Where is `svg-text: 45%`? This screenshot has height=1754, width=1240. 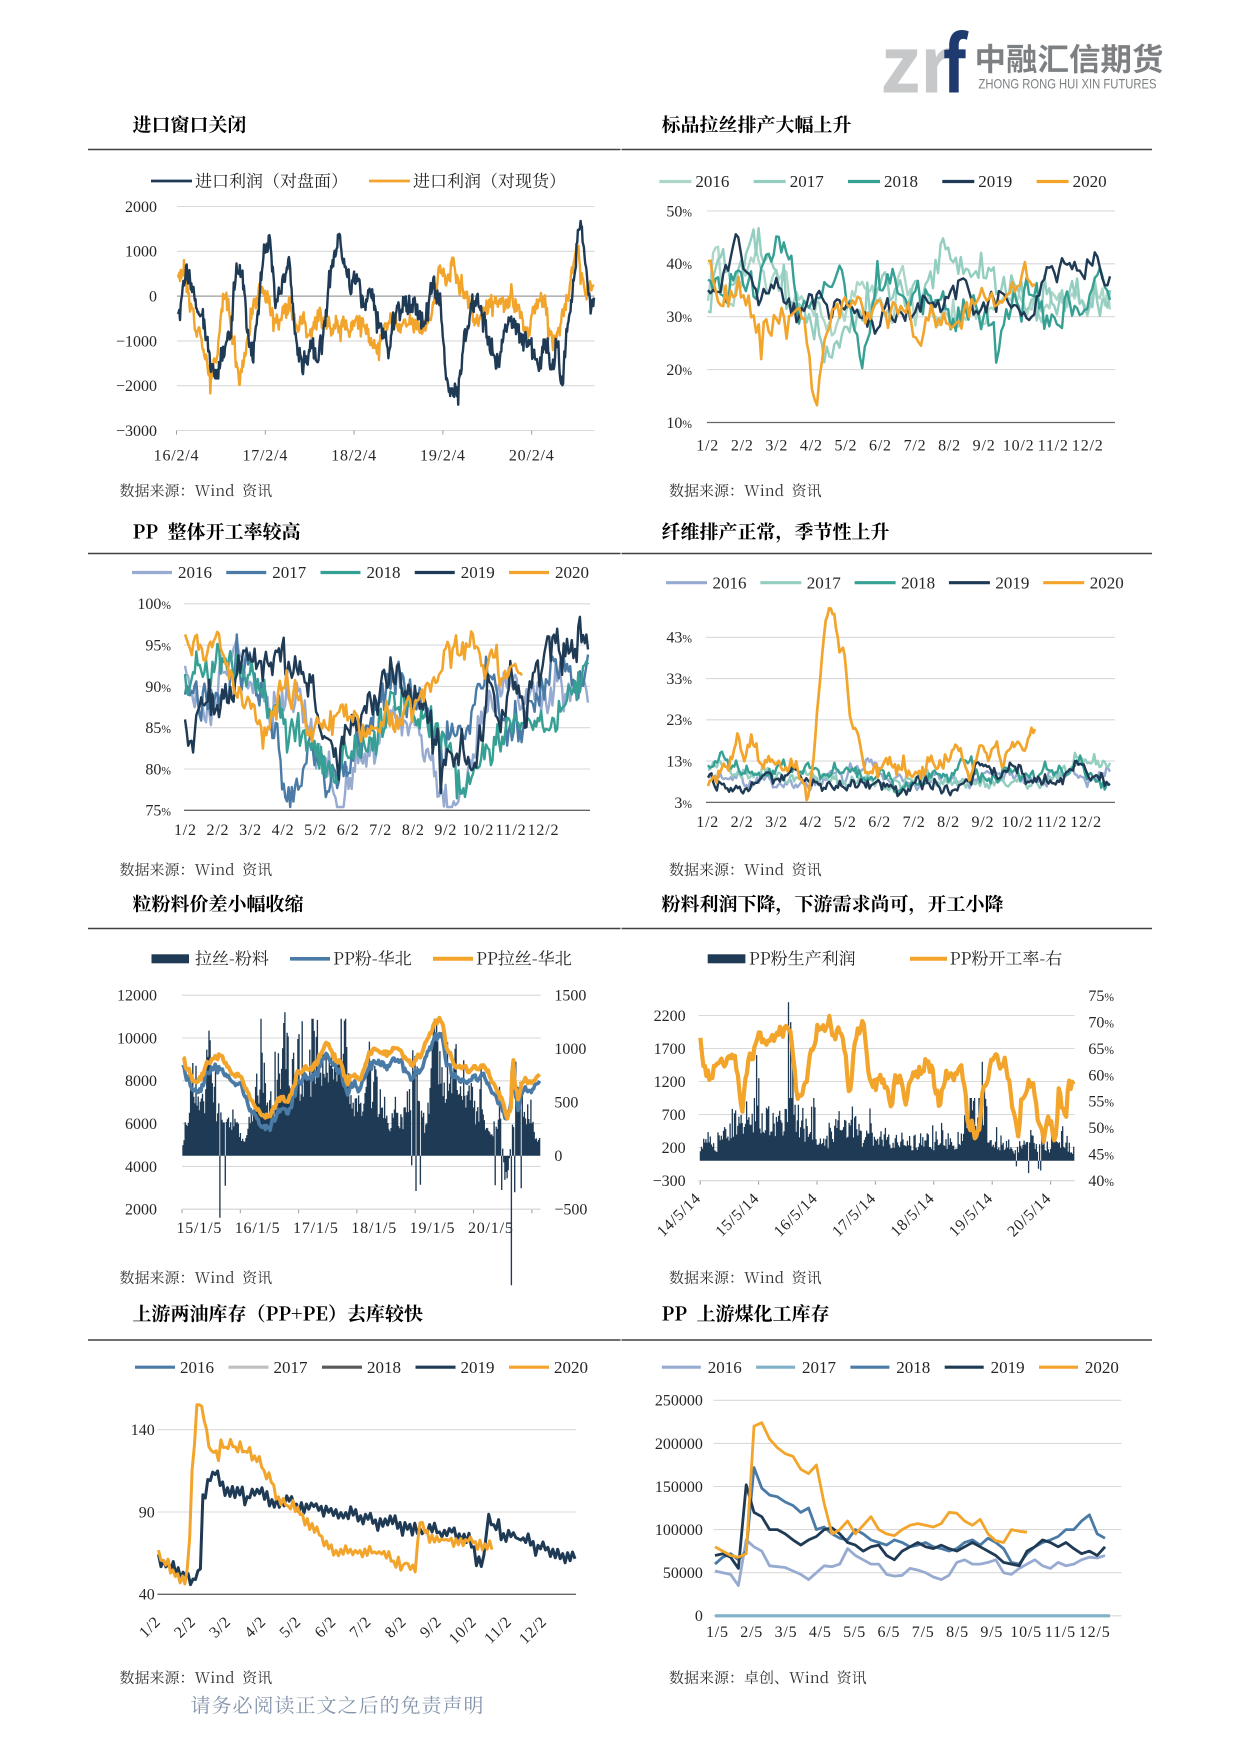
svg-text: 45% is located at coordinates (1101, 1155).